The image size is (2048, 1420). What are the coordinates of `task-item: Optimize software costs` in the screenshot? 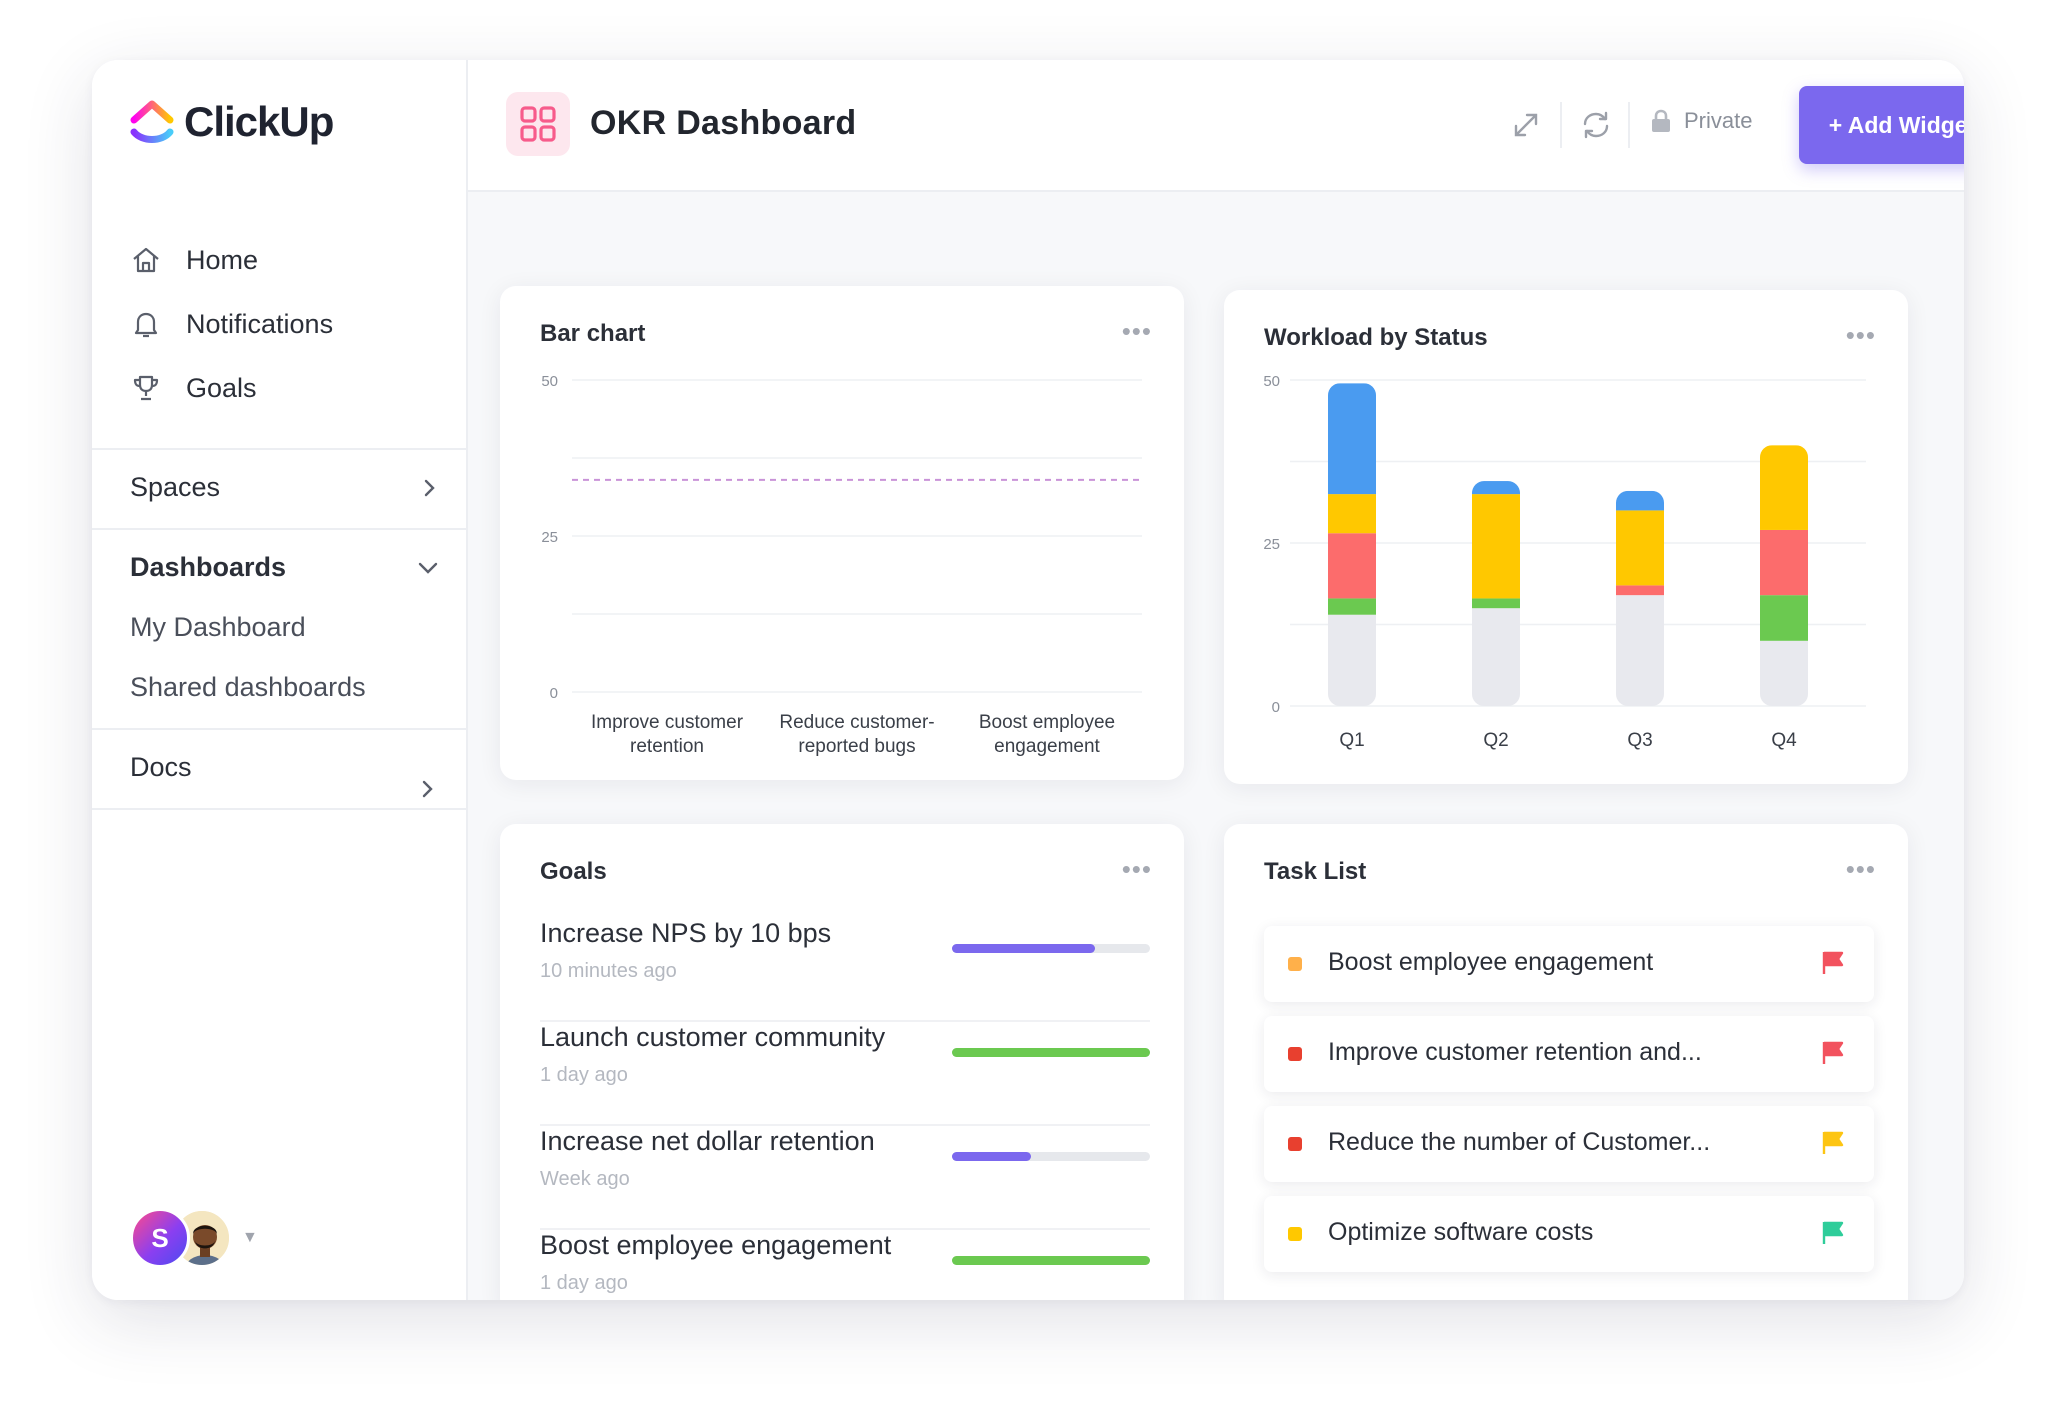 It's located at (1569, 1234).